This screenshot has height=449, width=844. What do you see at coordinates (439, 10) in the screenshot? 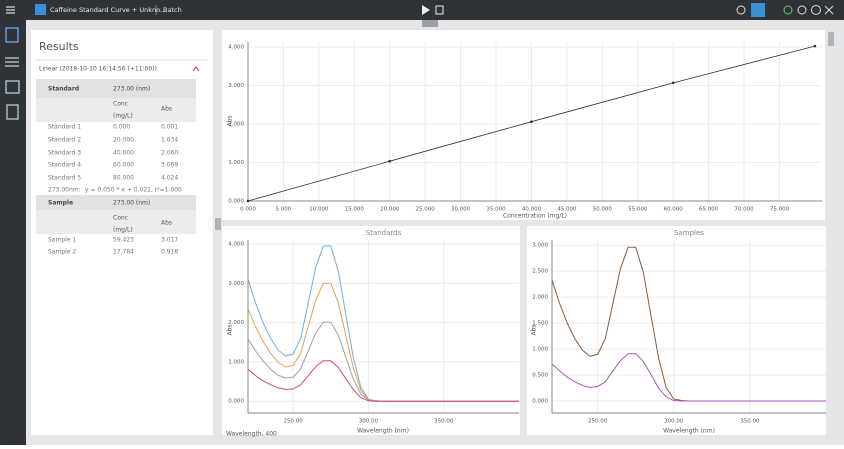
I see `stop-button` at bounding box center [439, 10].